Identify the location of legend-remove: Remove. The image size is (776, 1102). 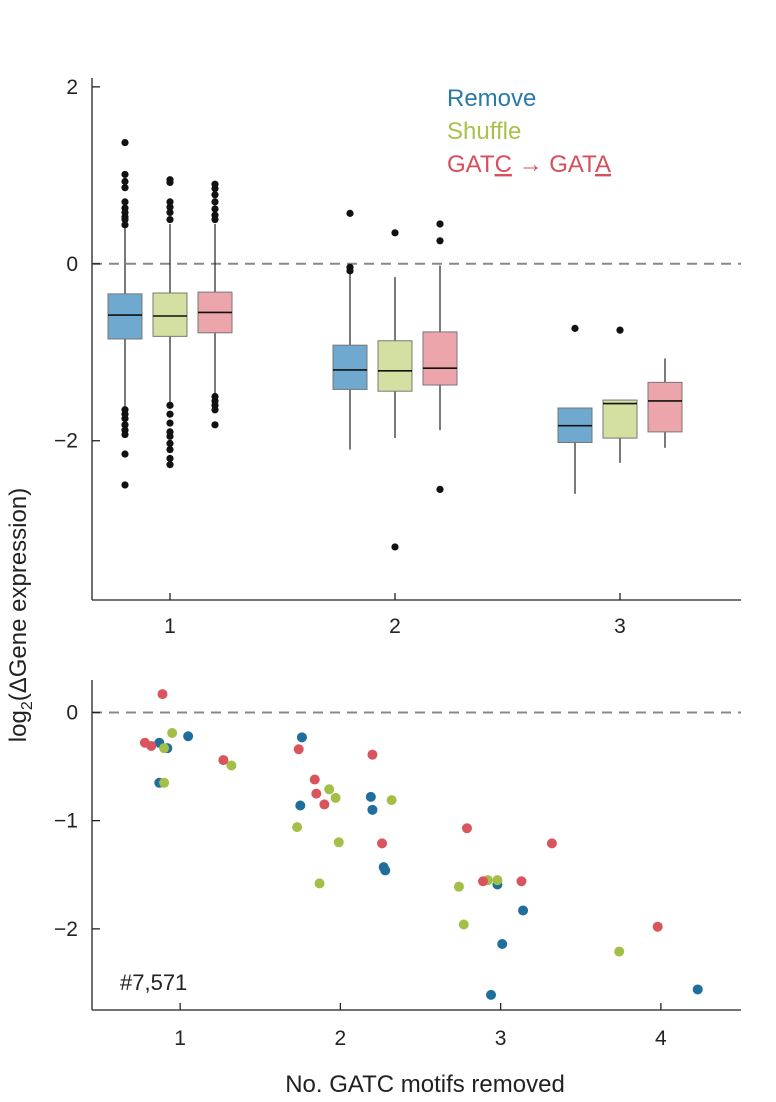
(491, 98).